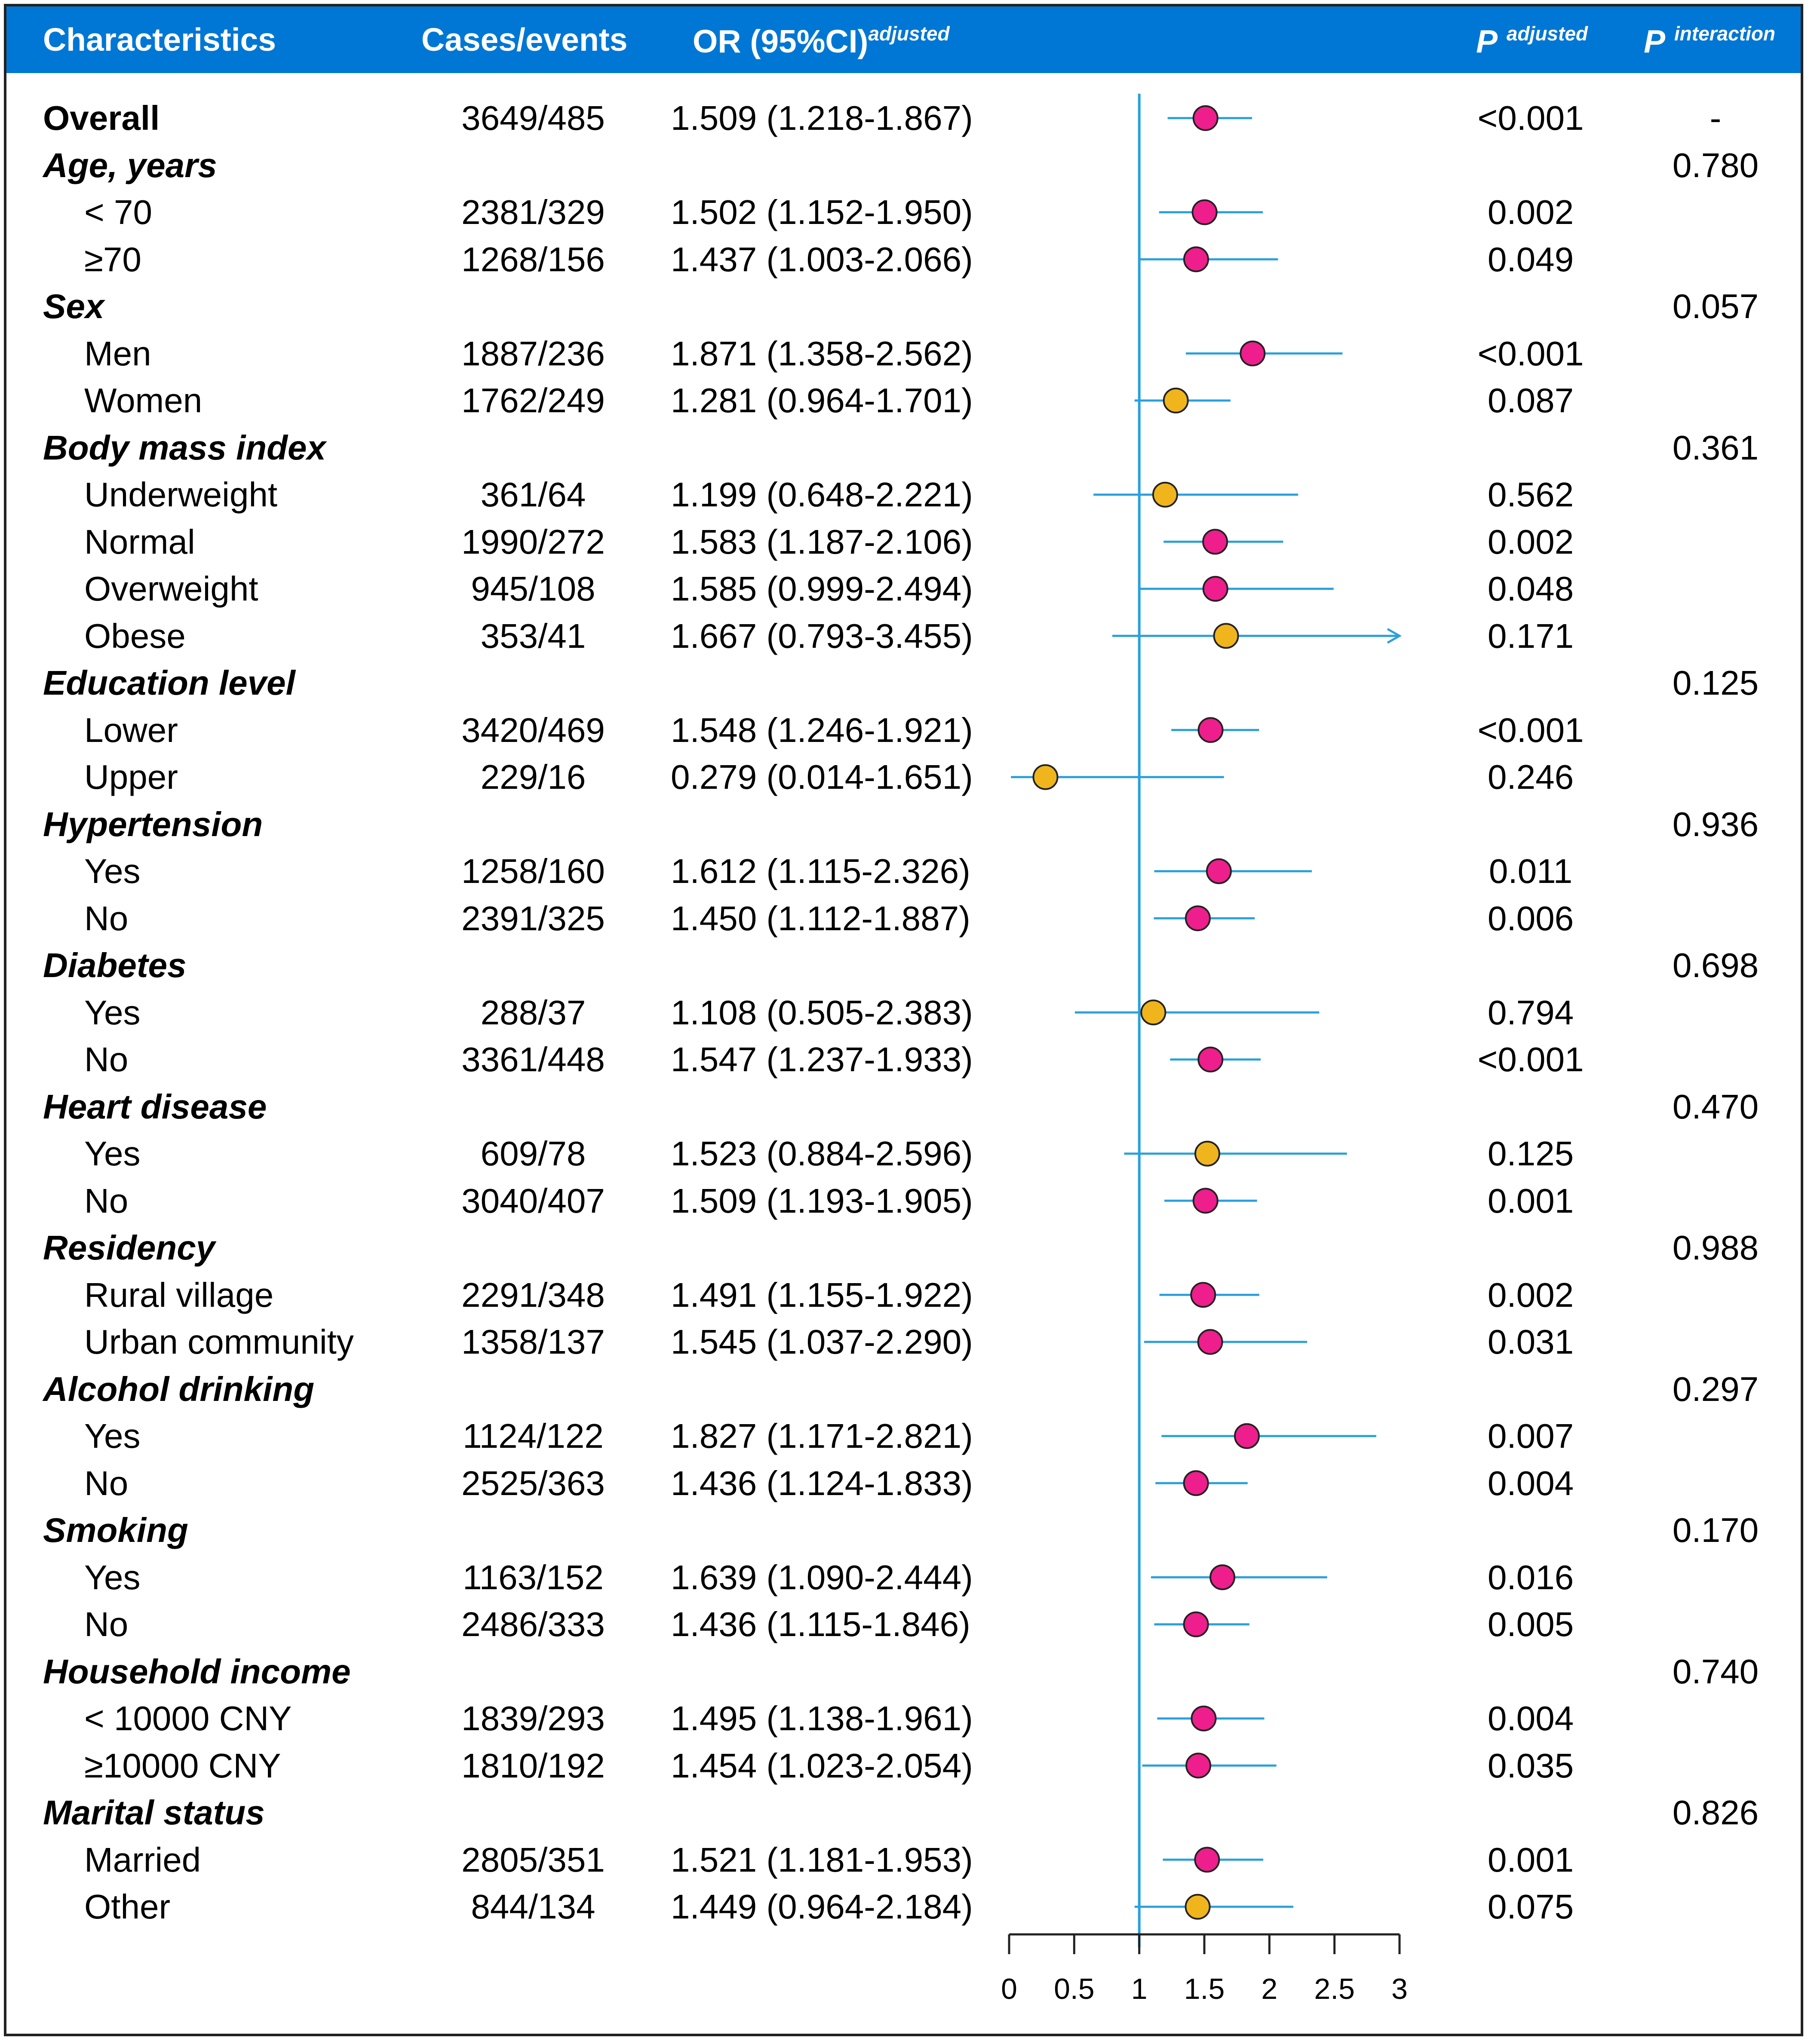 The width and height of the screenshot is (1811, 2044). Describe the element at coordinates (905, 1060) in the screenshot. I see `table-row: No 3361/448 1.547 (1.237-1.933) <0.001` at that location.